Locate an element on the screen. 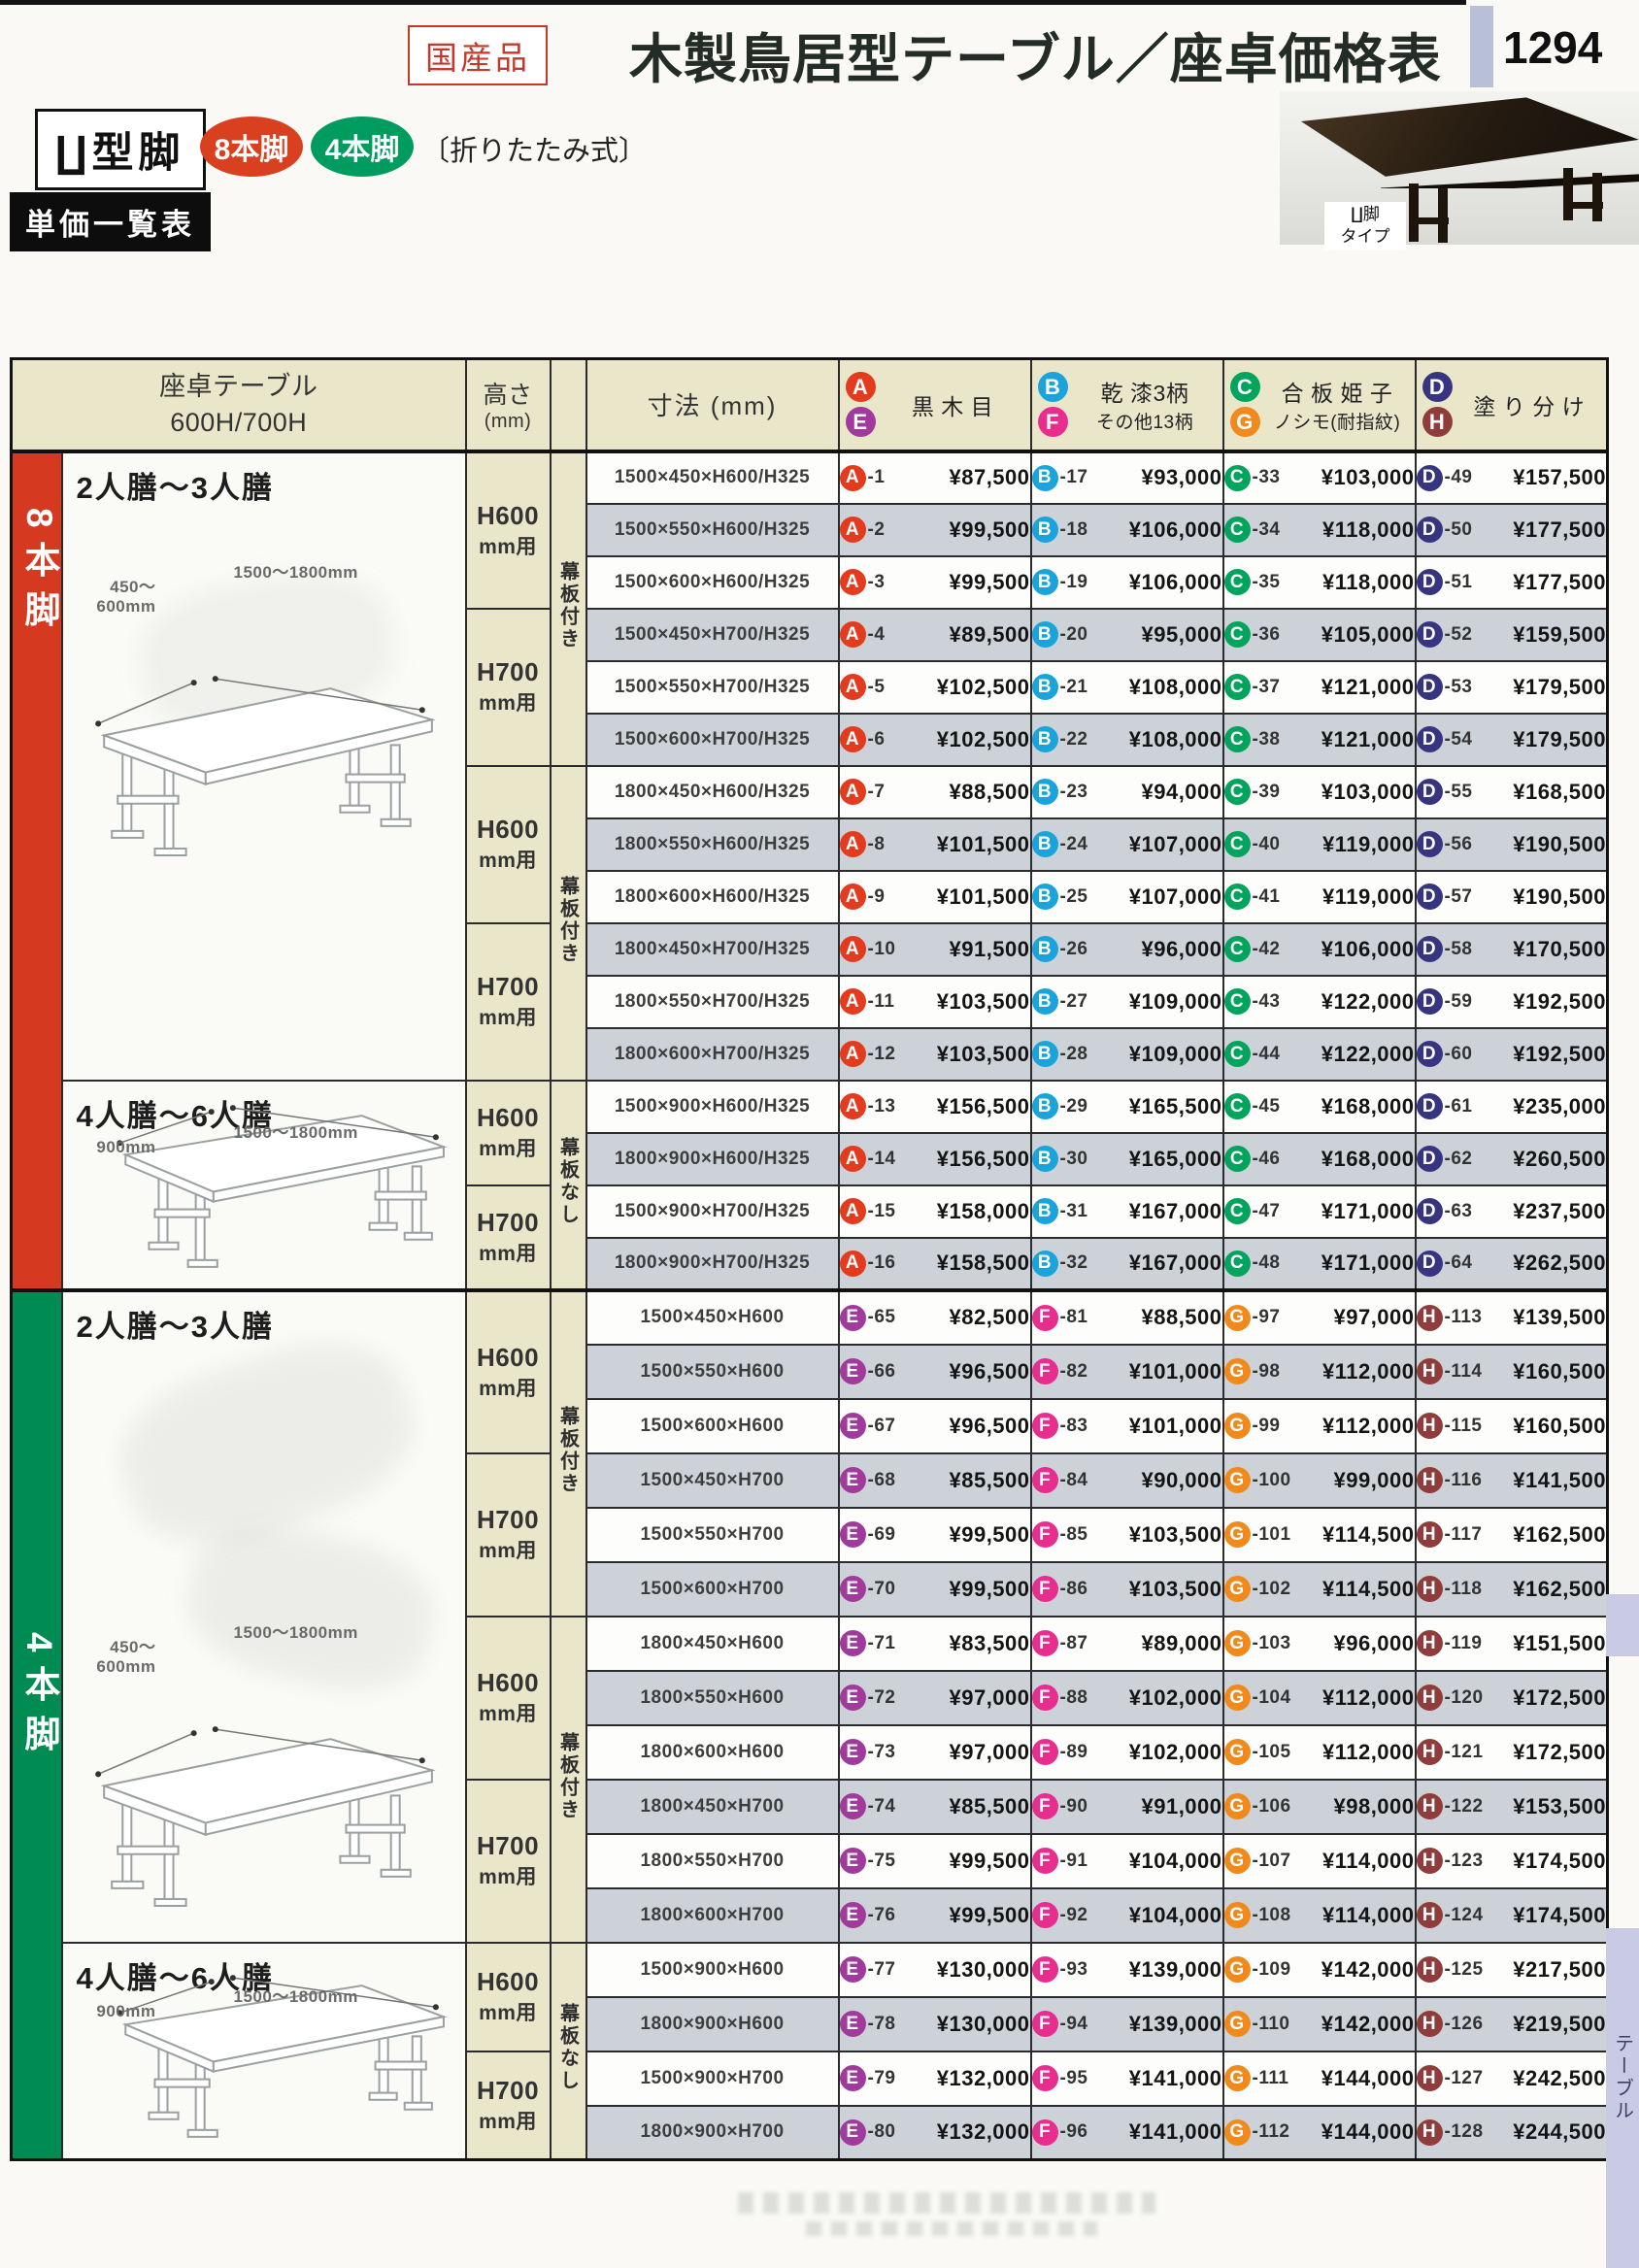  photo-caption-line1: ∐脚 is located at coordinates (1365, 214).